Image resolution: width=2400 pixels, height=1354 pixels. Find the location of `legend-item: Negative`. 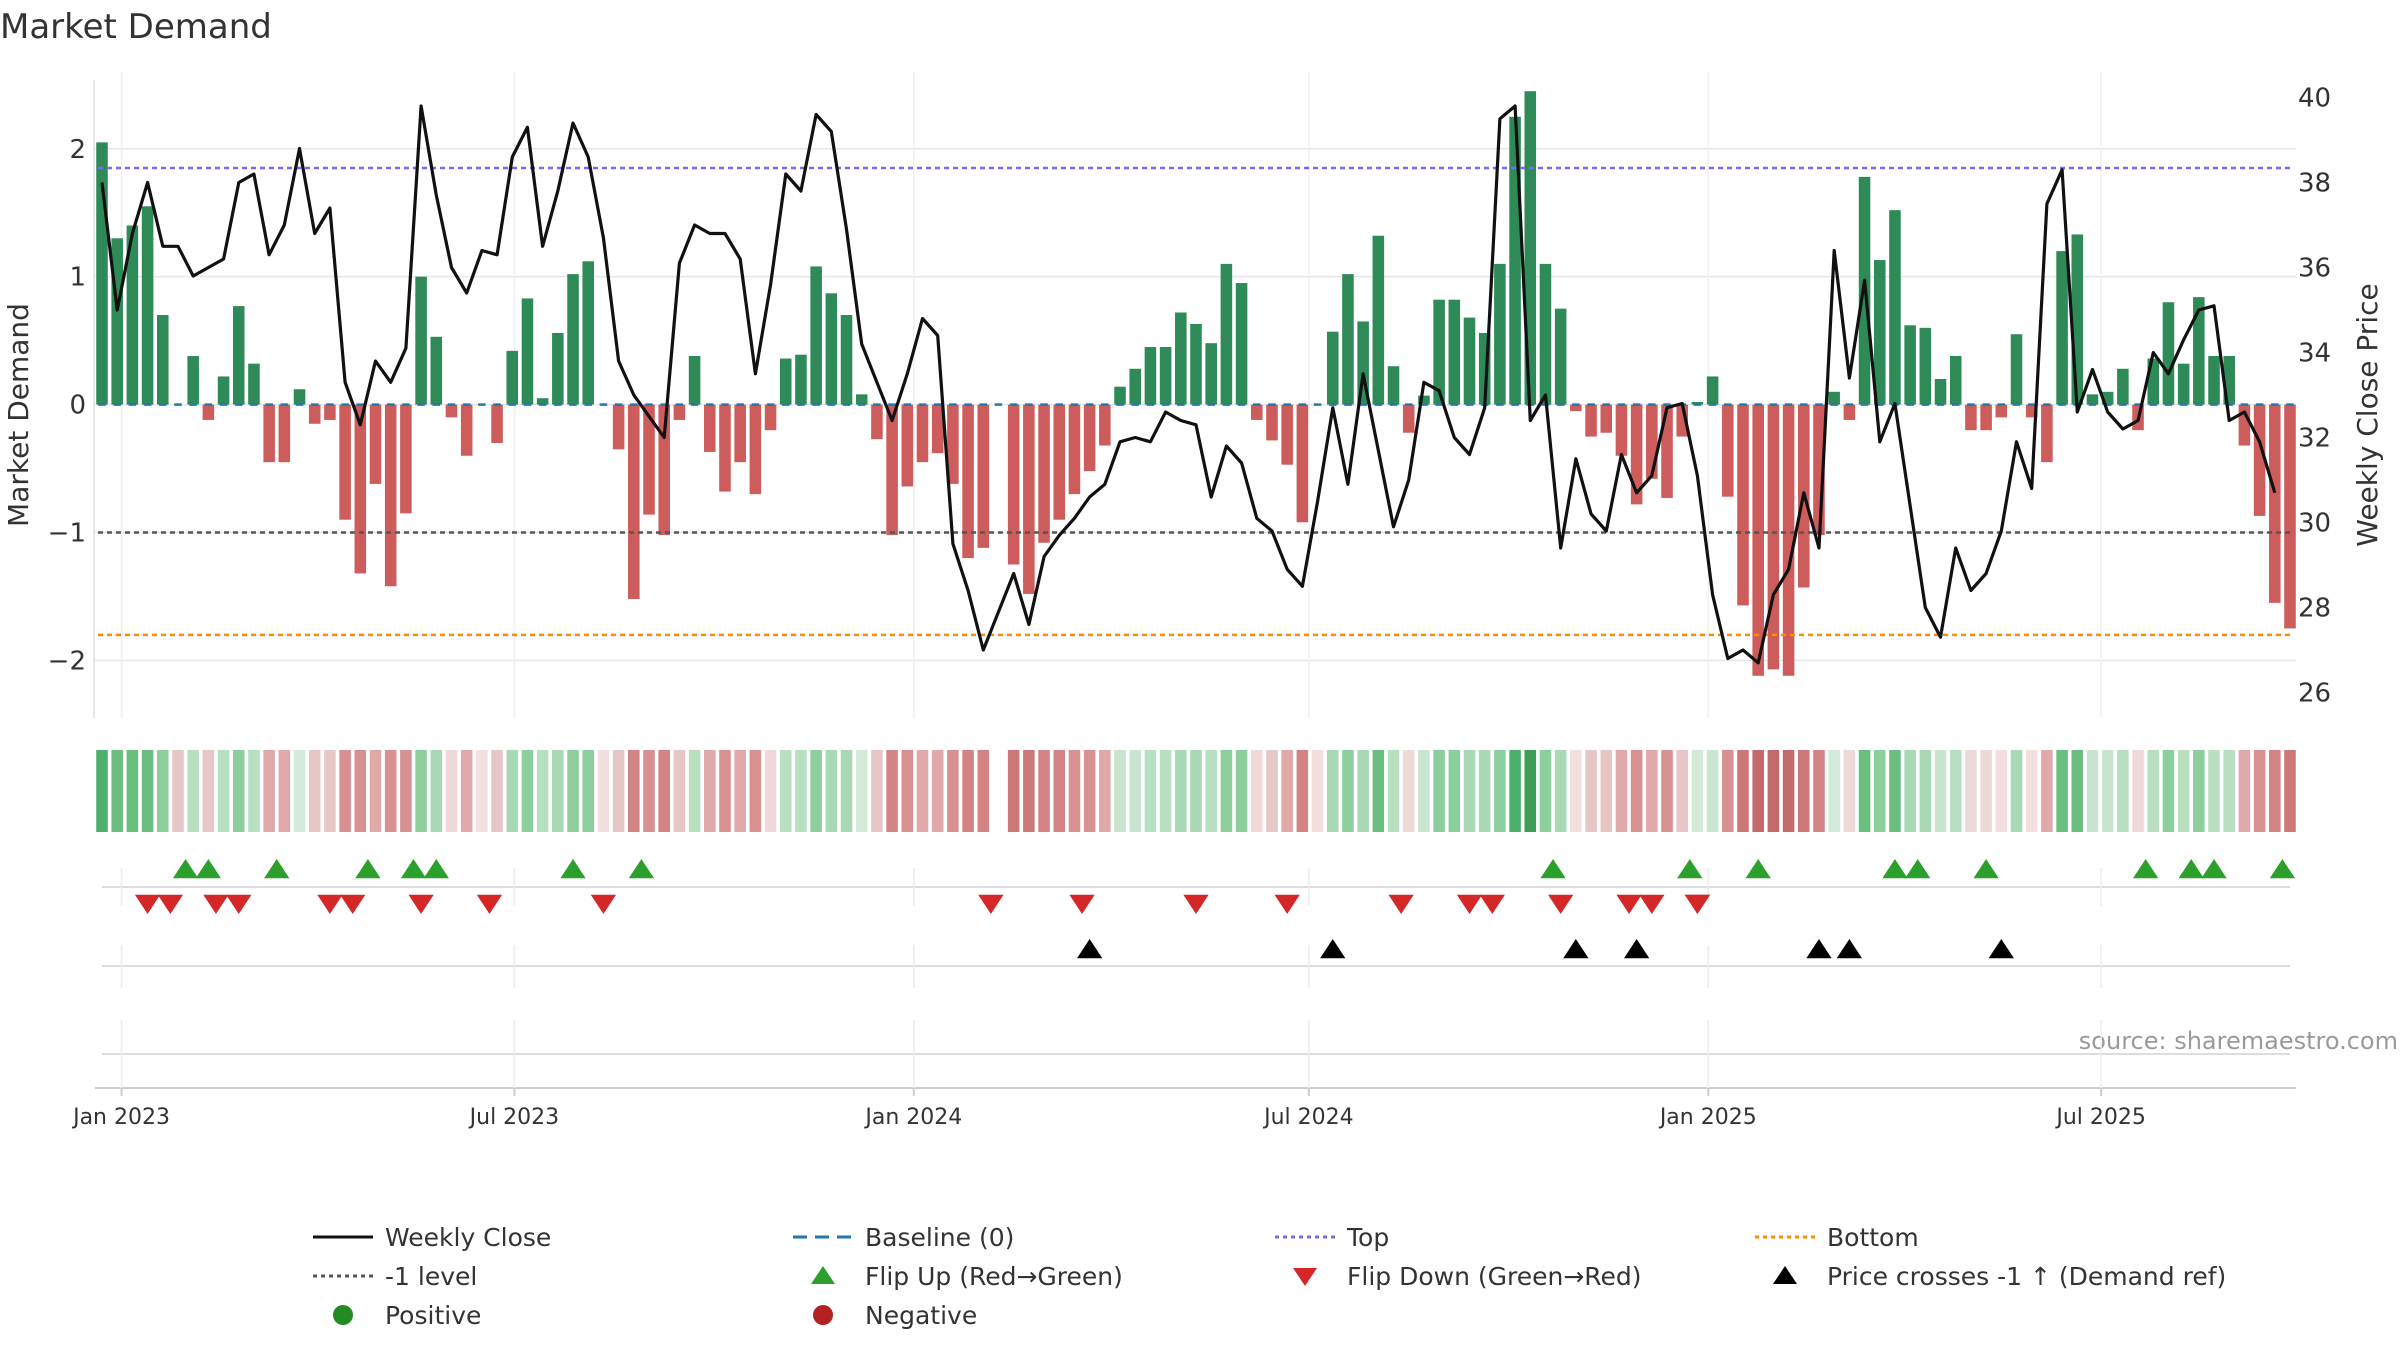

legend-item: Negative is located at coordinates (895, 1315).